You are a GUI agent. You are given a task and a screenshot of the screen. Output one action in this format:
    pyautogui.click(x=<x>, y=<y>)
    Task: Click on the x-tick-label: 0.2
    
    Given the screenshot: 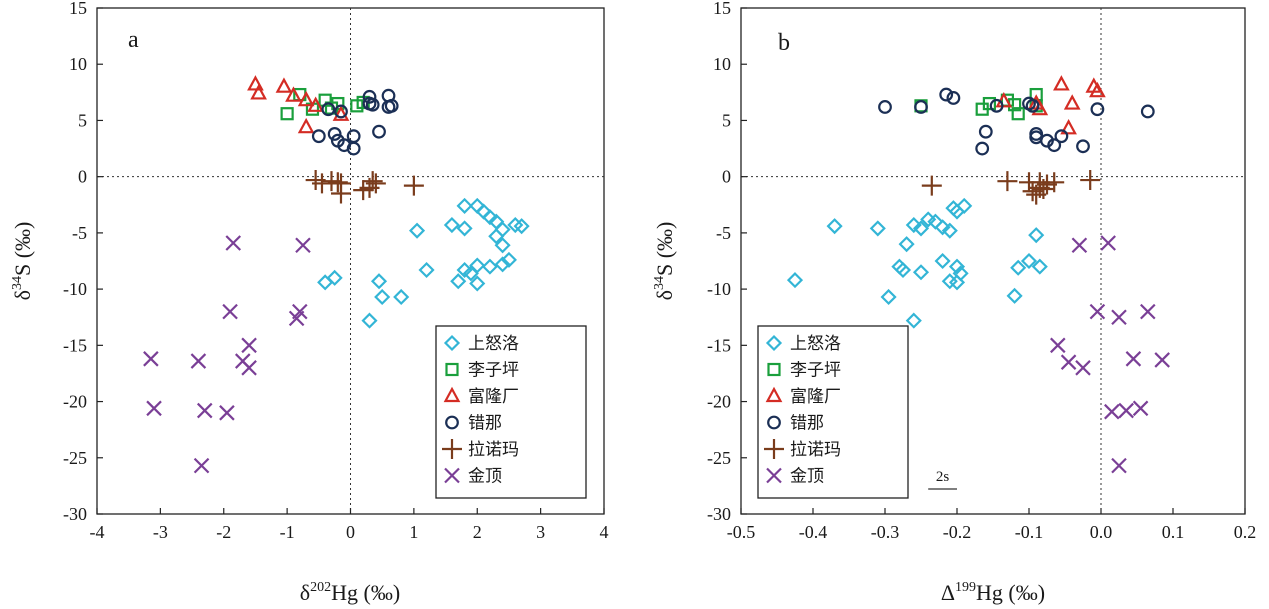 What is the action you would take?
    pyautogui.click(x=1245, y=532)
    